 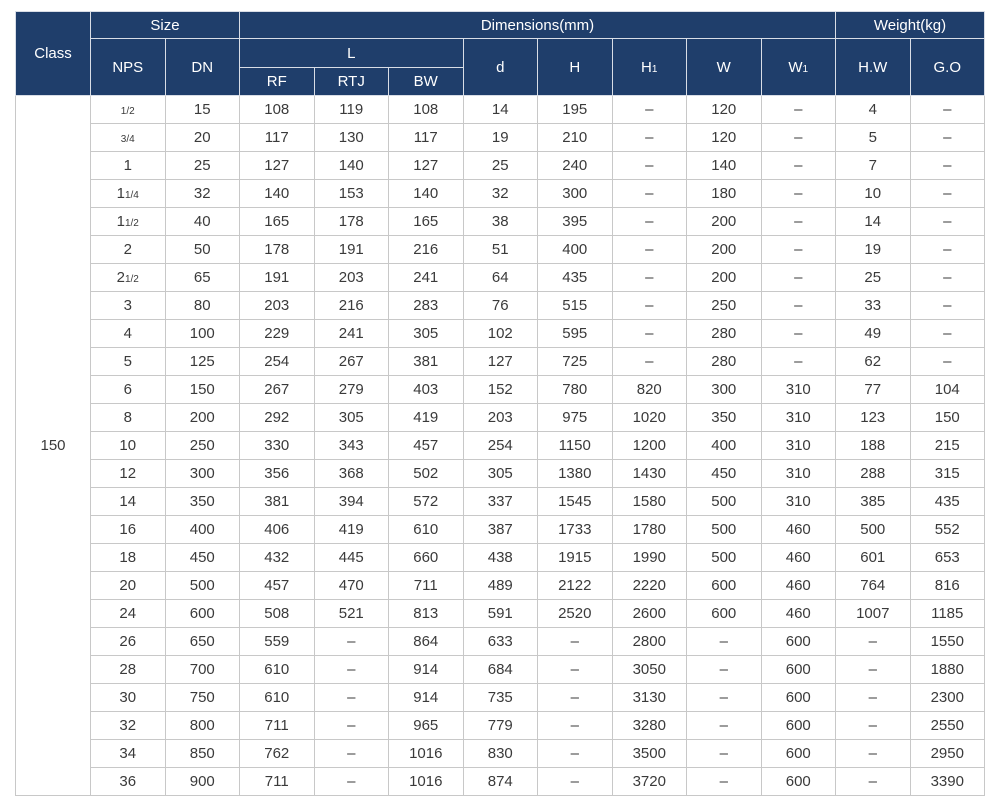 What do you see at coordinates (500, 109) in the screenshot?
I see `value-cell: 14` at bounding box center [500, 109].